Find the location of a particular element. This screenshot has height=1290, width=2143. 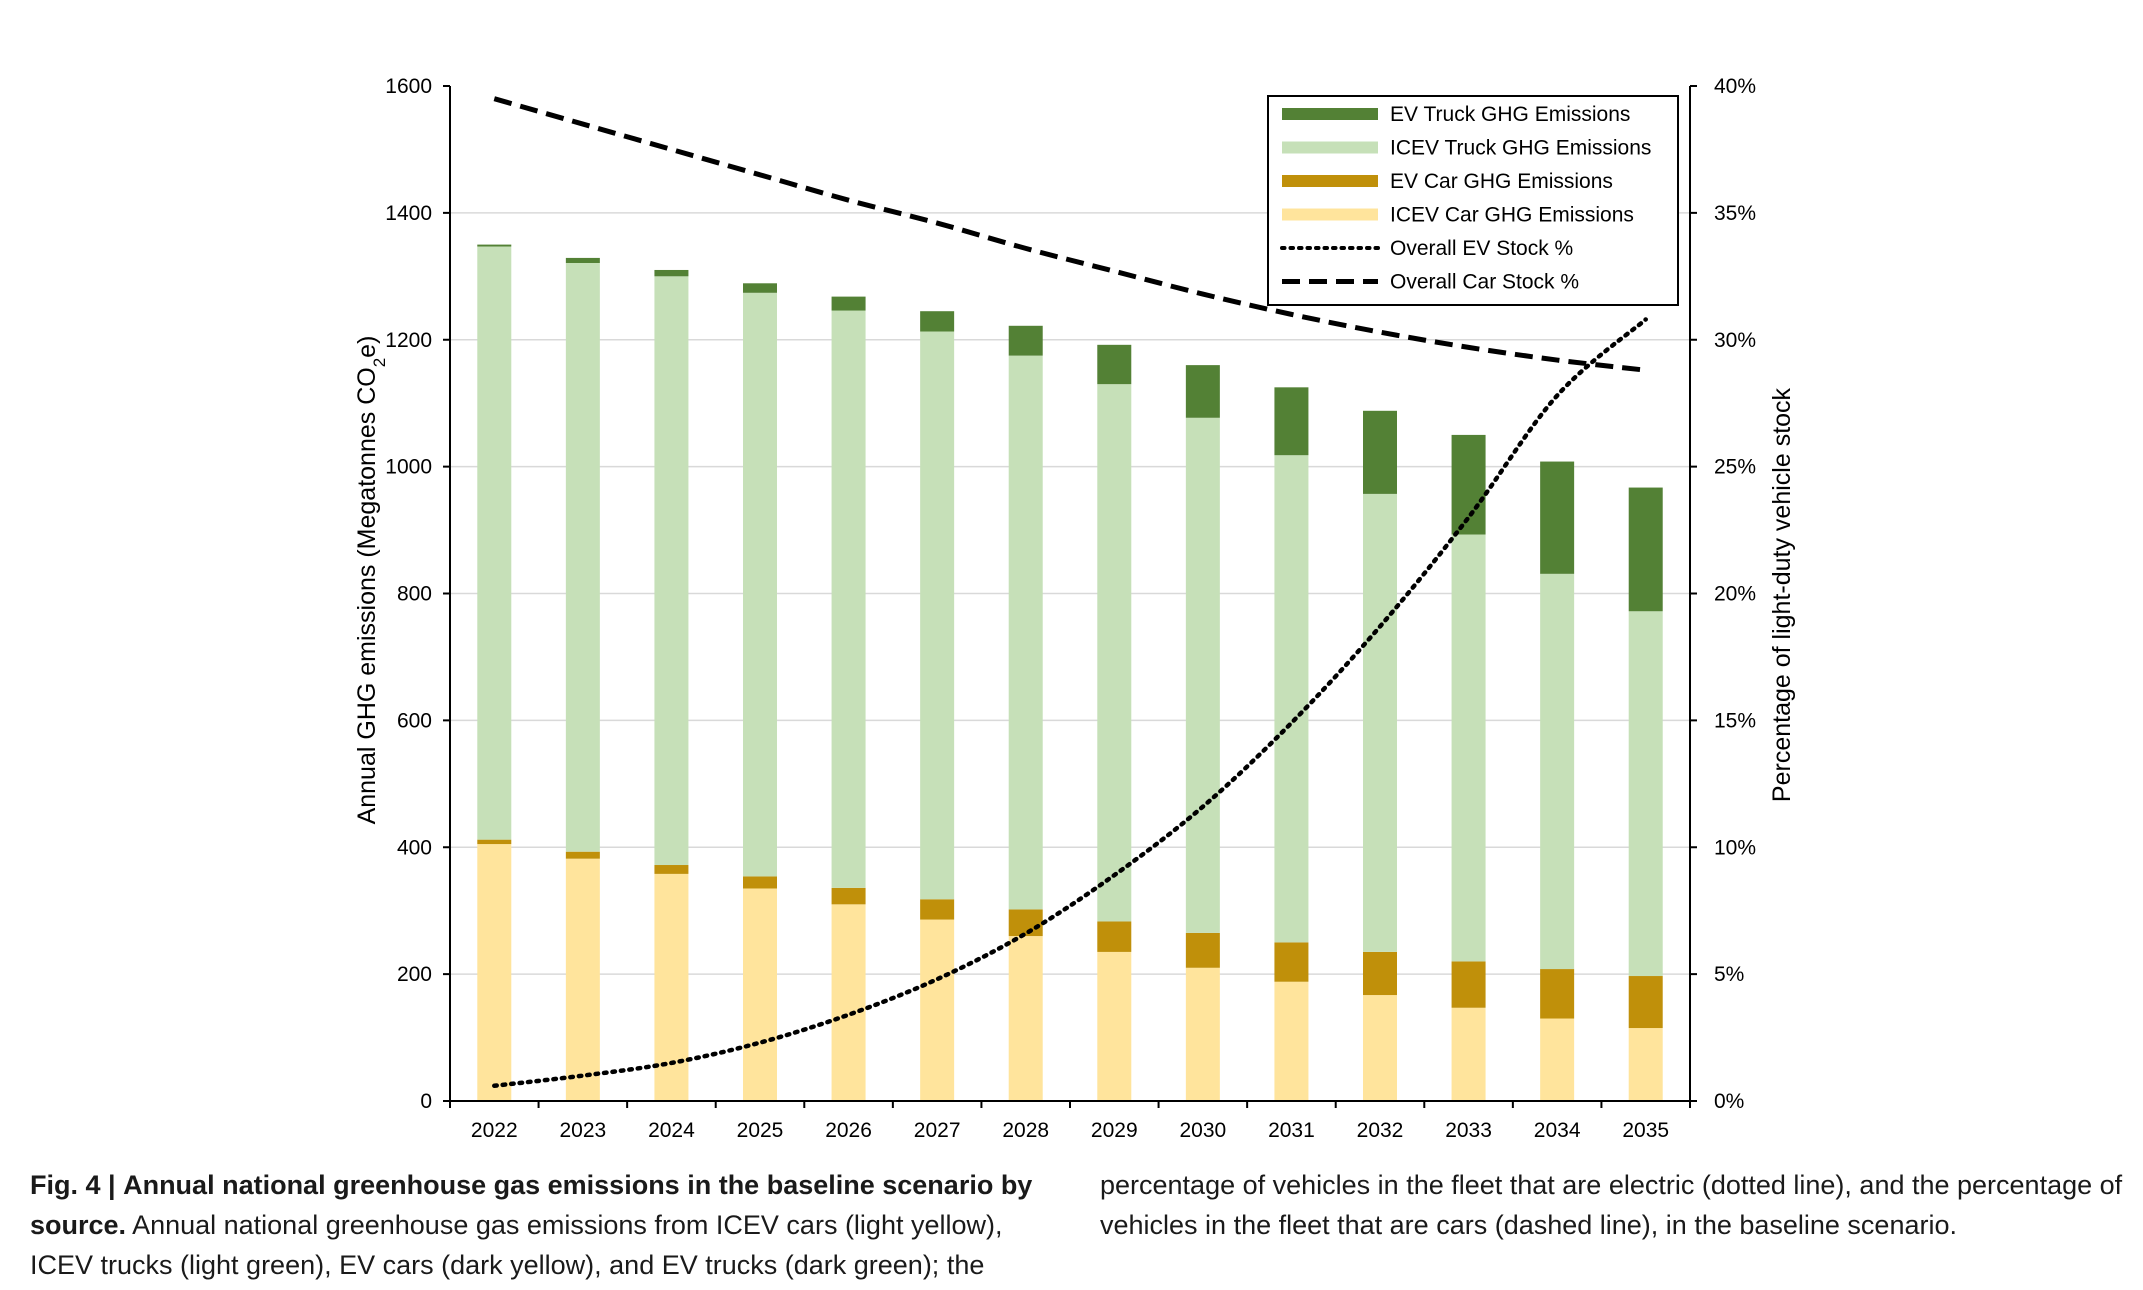

bar-ev-car-ghg-emissions-2030 is located at coordinates (1202, 950).